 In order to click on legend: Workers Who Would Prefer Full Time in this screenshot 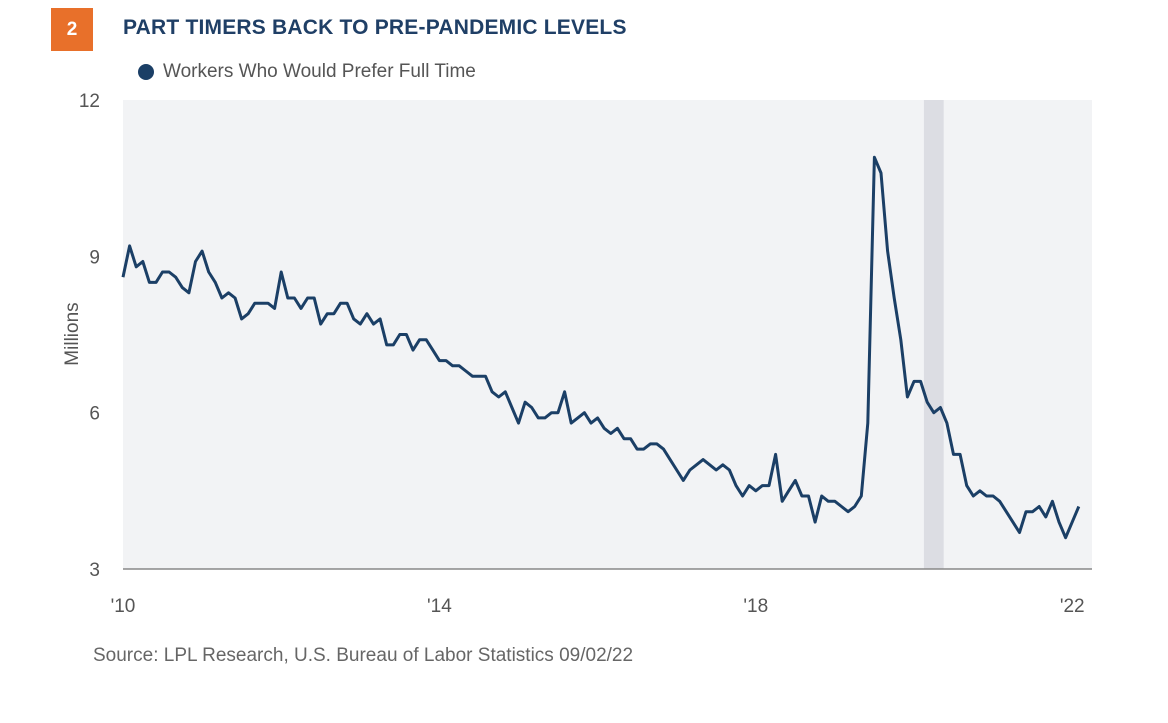, I will do `click(307, 72)`.